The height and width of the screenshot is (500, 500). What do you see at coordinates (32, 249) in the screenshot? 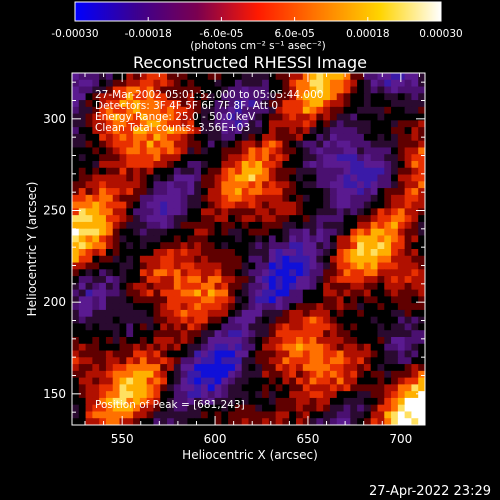
I see `y-axis-label: Heliocentric Y (arcsec)` at bounding box center [32, 249].